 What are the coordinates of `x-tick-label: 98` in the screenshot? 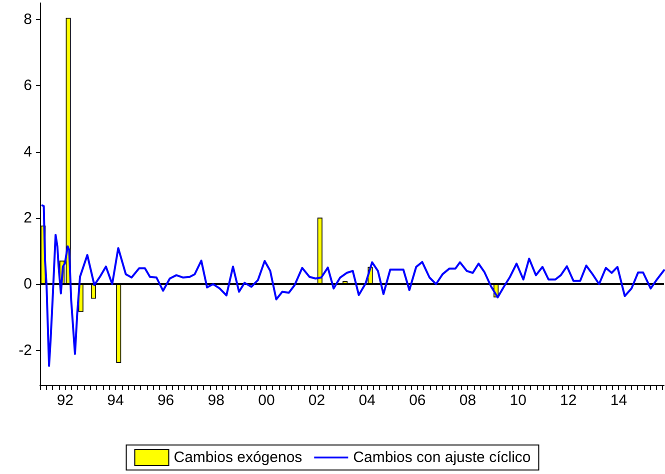 It's located at (216, 400).